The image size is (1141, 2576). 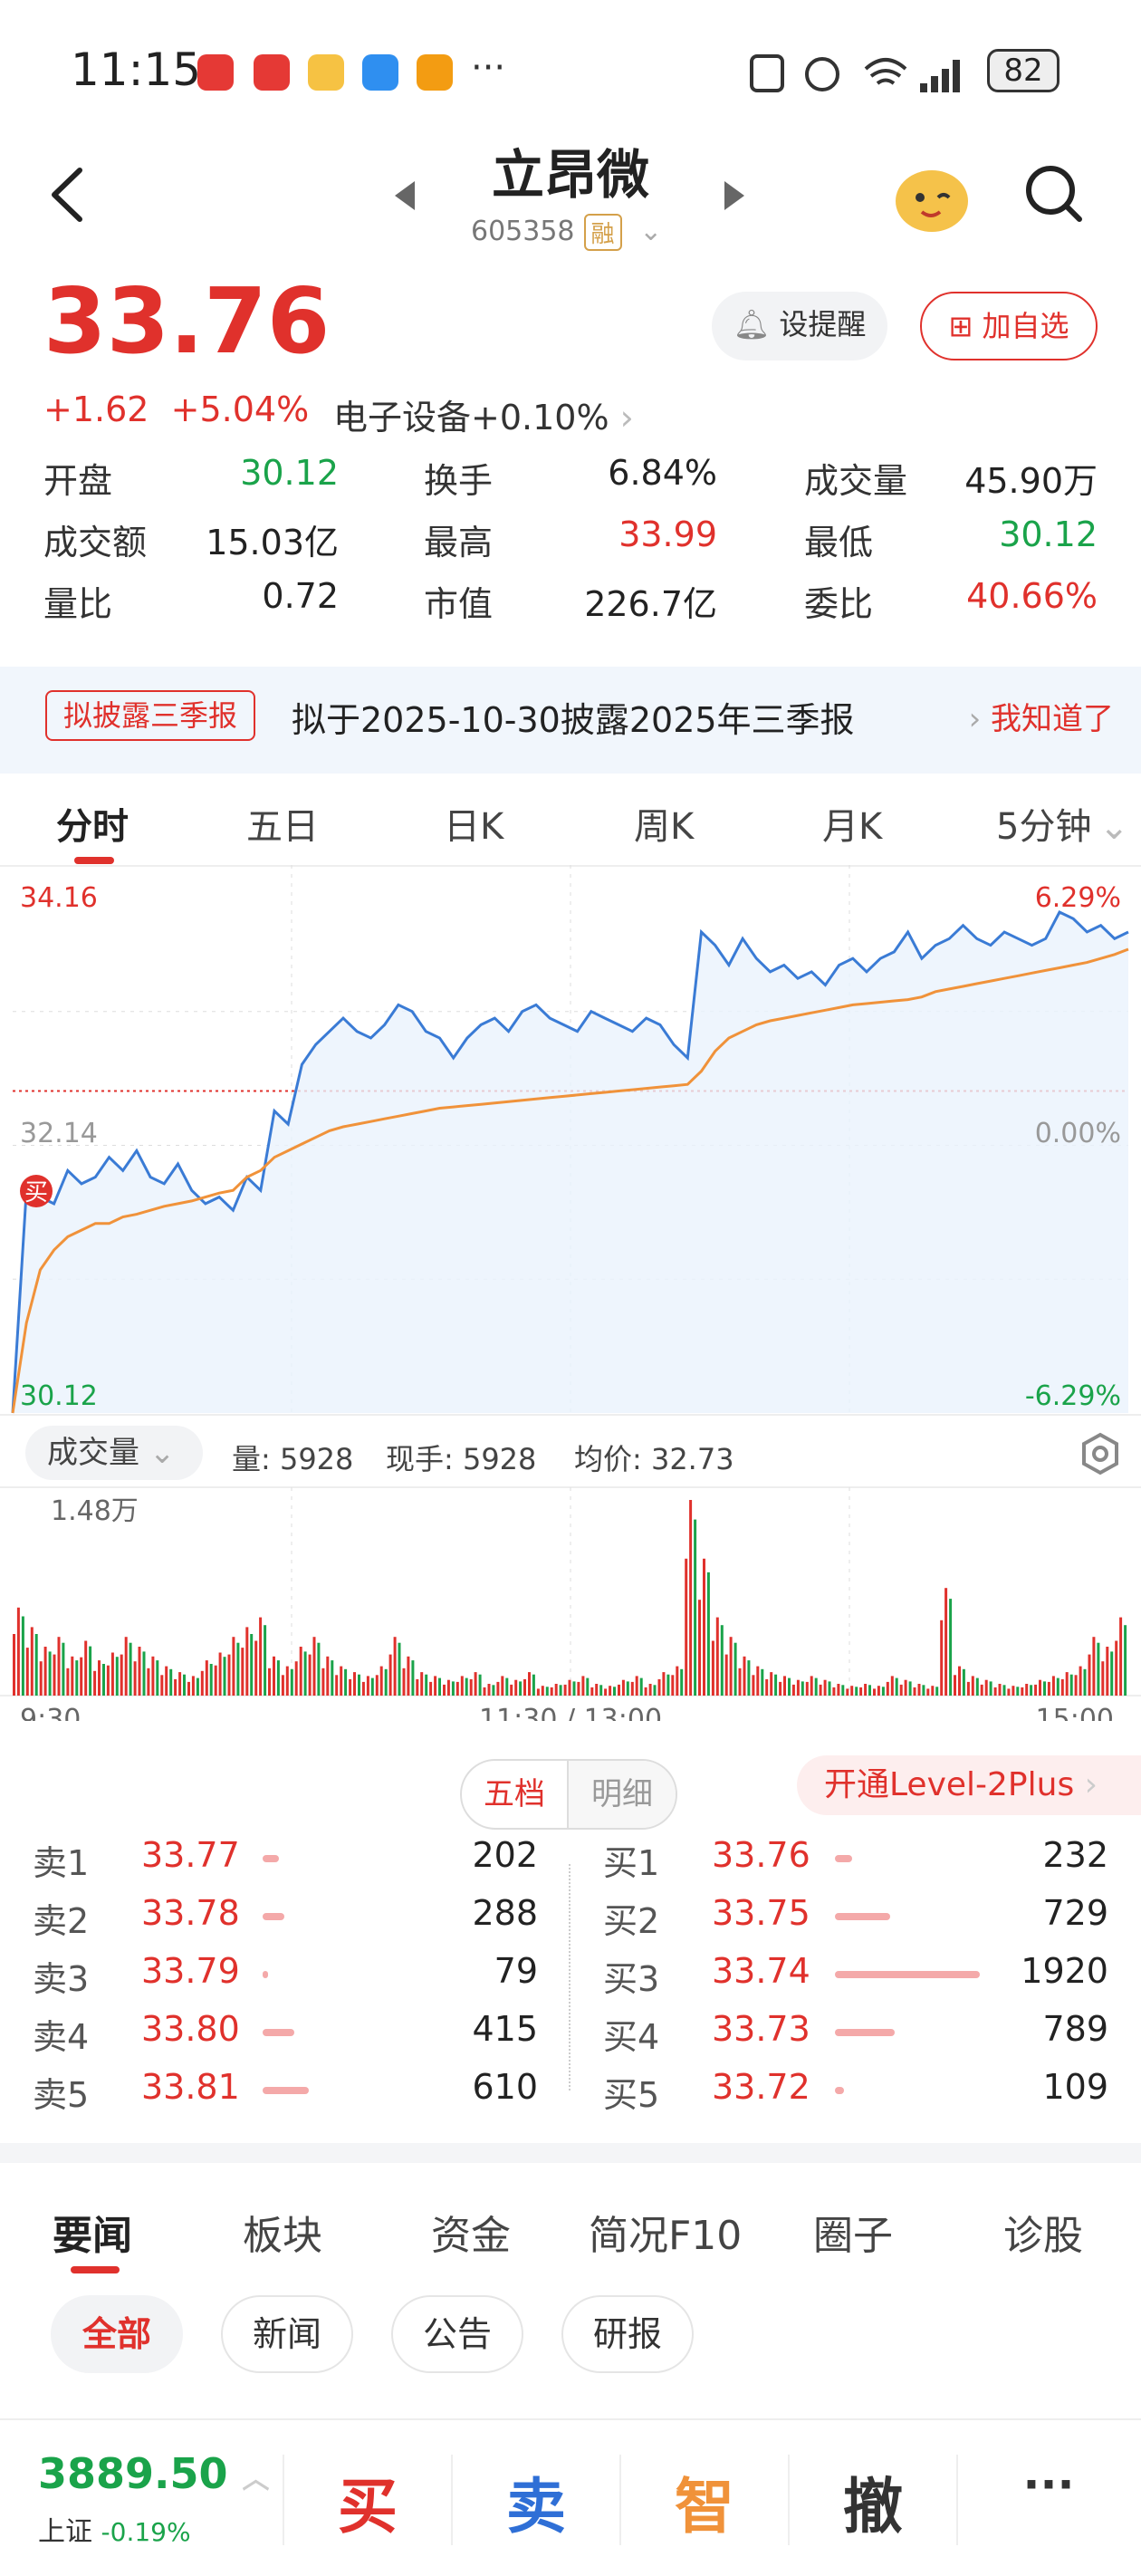 I want to click on stock-code: 605358, so click(x=523, y=231).